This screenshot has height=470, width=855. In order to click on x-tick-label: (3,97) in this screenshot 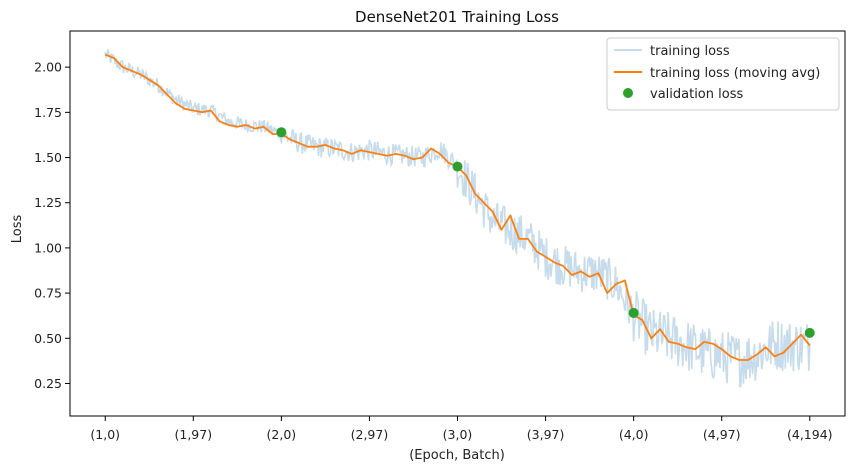, I will do `click(546, 434)`.